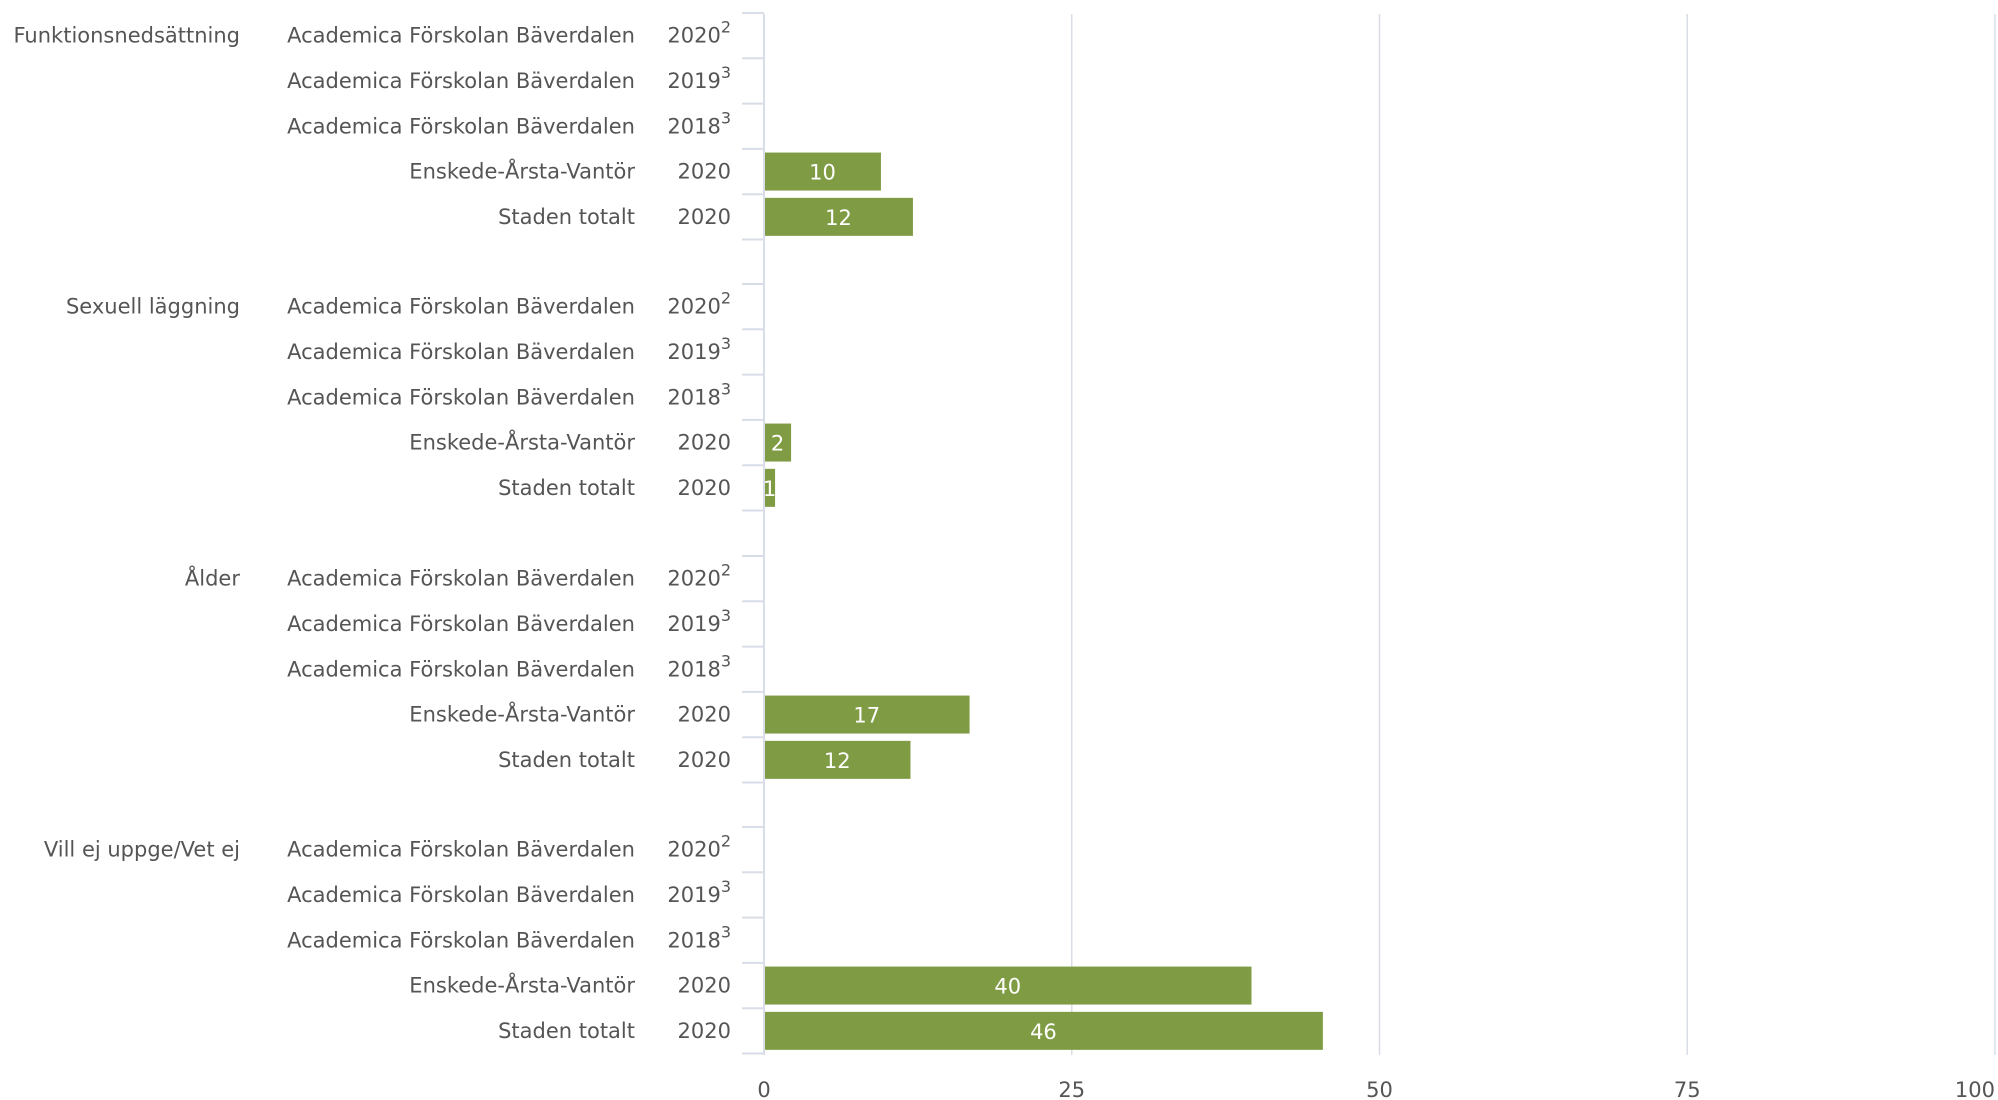 The height and width of the screenshot is (1100, 1998). What do you see at coordinates (1975, 1089) in the screenshot?
I see `x-tick-label: 100` at bounding box center [1975, 1089].